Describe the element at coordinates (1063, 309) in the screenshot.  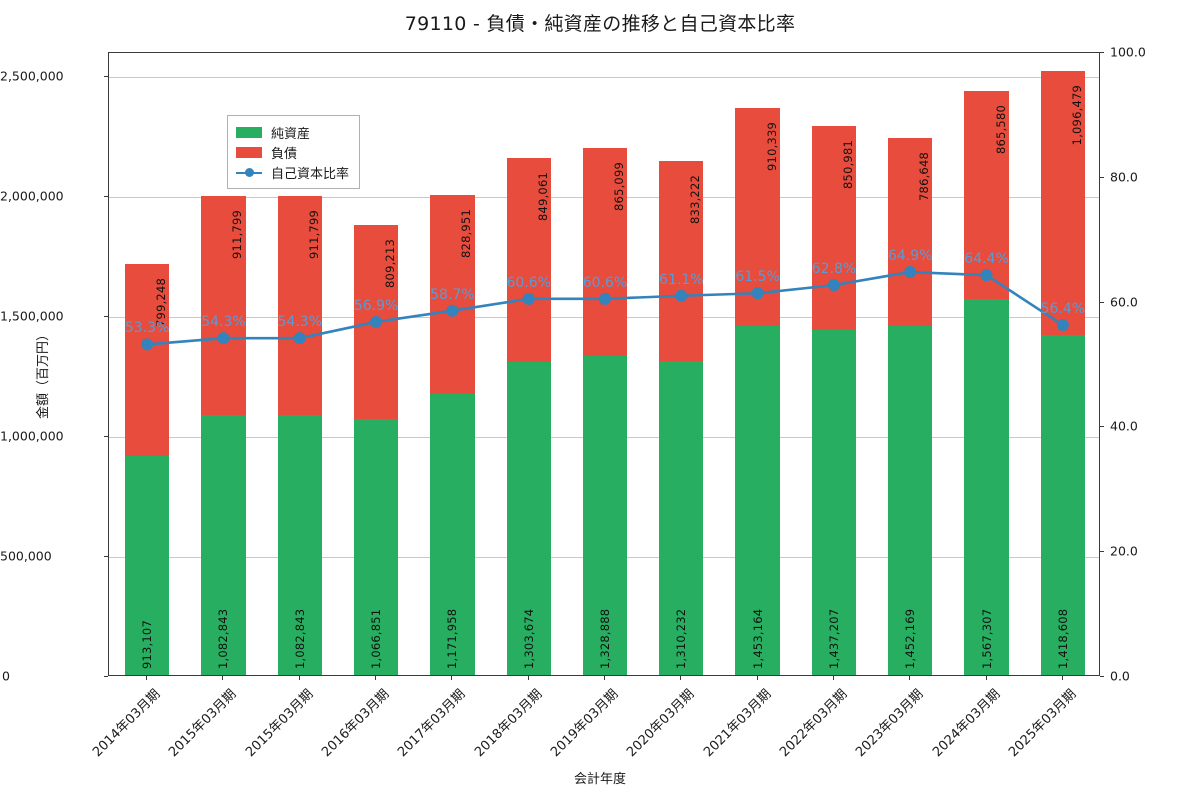
I see `ratio-value-label: 56.4%` at that location.